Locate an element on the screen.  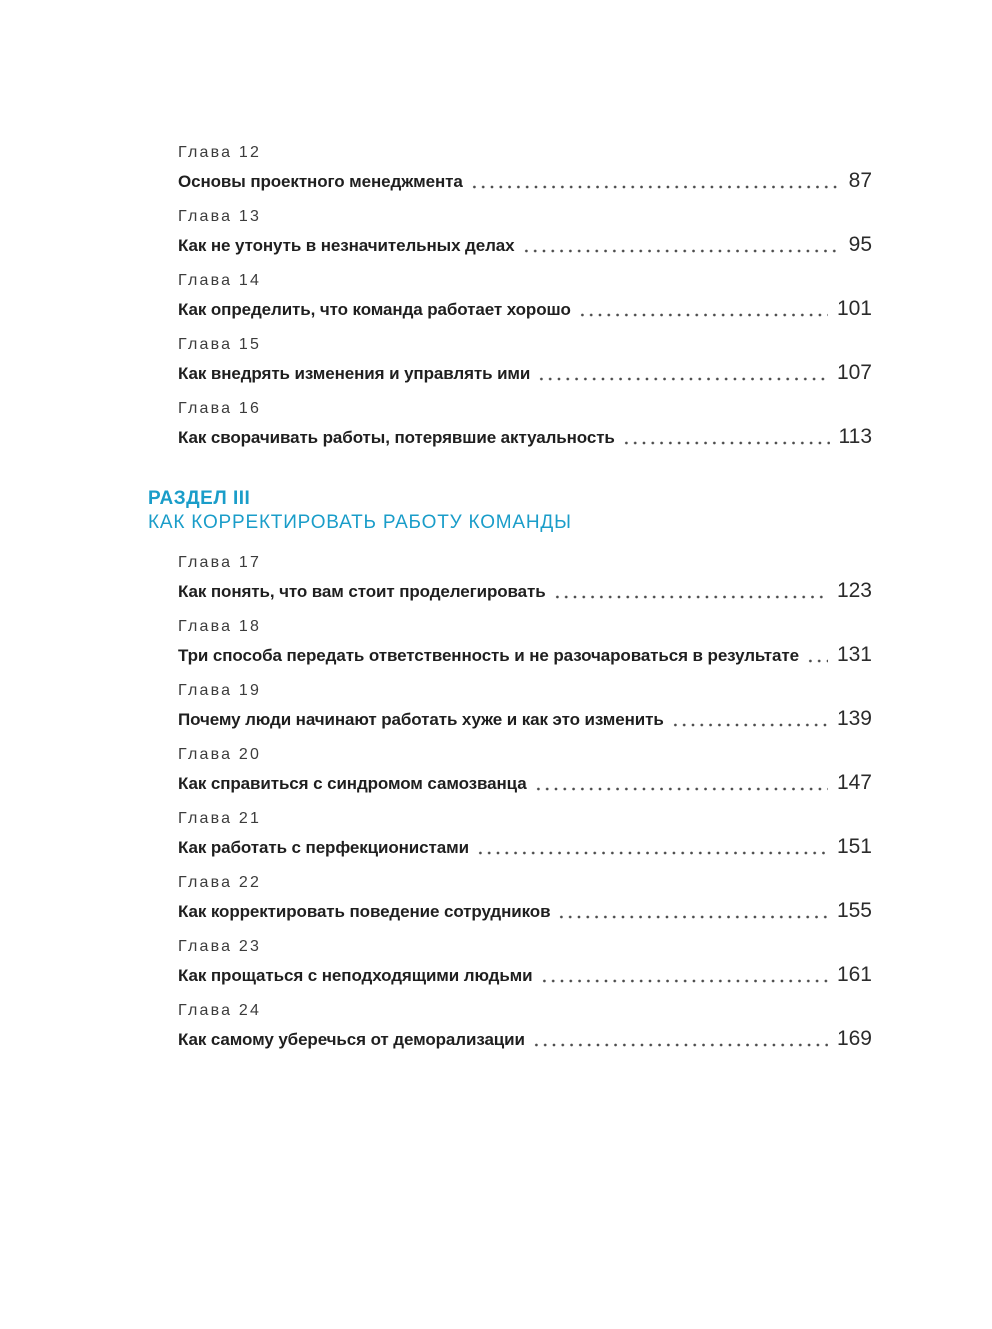
page-number: 139 is located at coordinates (854, 718).